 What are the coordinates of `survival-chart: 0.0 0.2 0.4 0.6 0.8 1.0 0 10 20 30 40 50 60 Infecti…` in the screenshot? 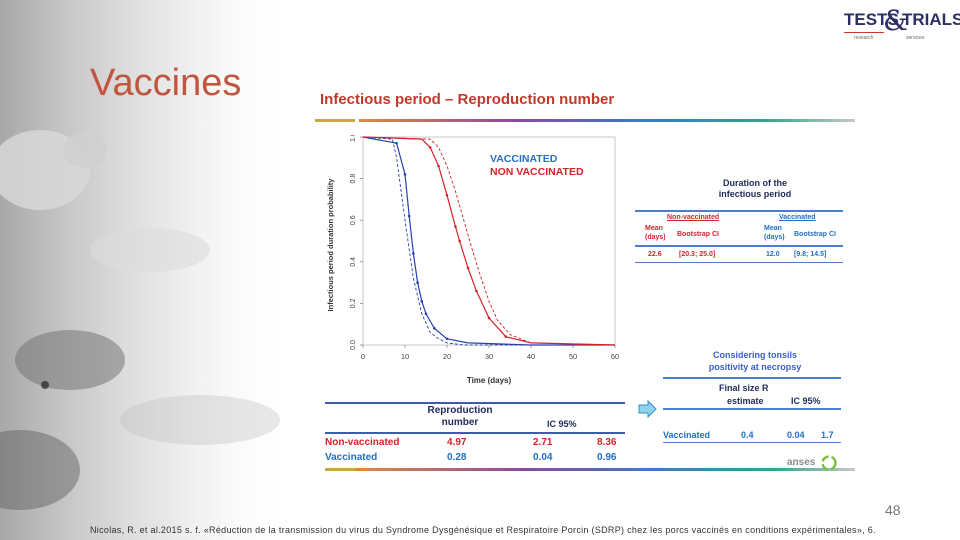 It's located at (472, 260).